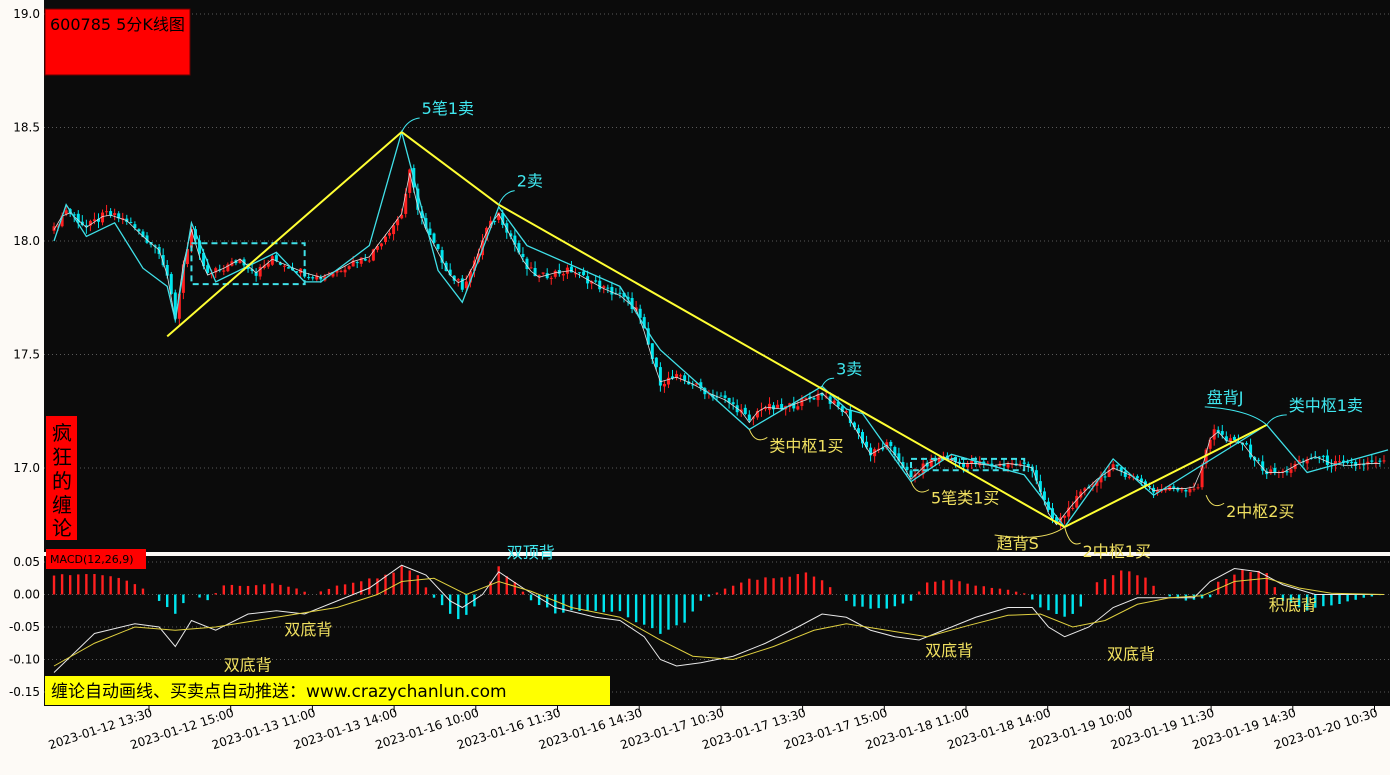 The width and height of the screenshot is (1390, 775). Describe the element at coordinates (279, 692) in the screenshot. I see `banner-text: 缠论自动画线、买卖点自动推送：www.crazychanlun.com` at that location.